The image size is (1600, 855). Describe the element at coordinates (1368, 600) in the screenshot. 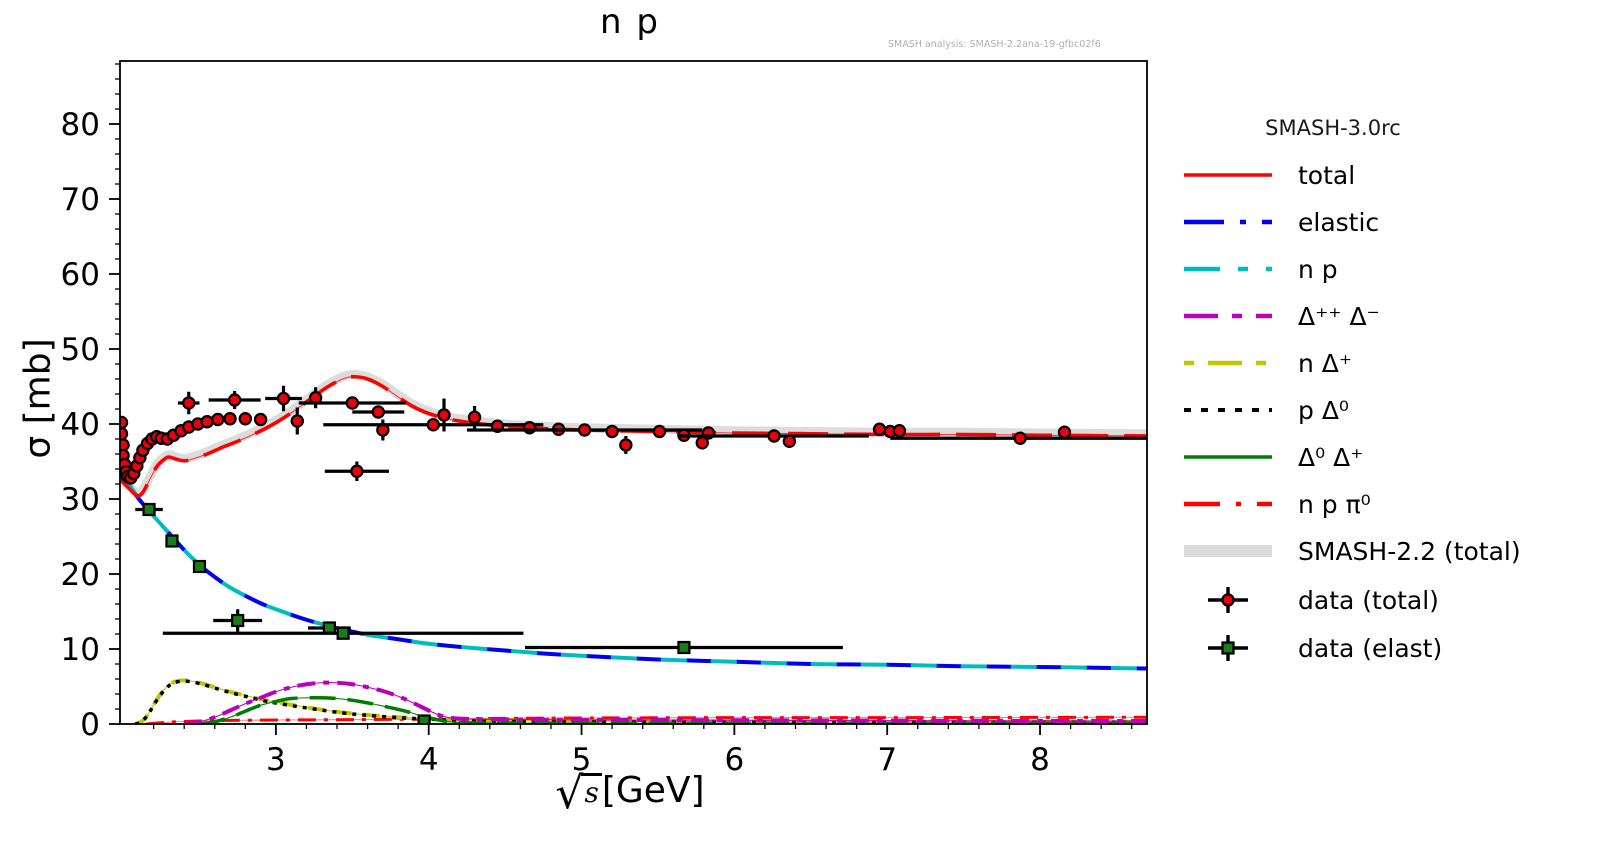

I see `legend-item-label: data (total)` at that location.